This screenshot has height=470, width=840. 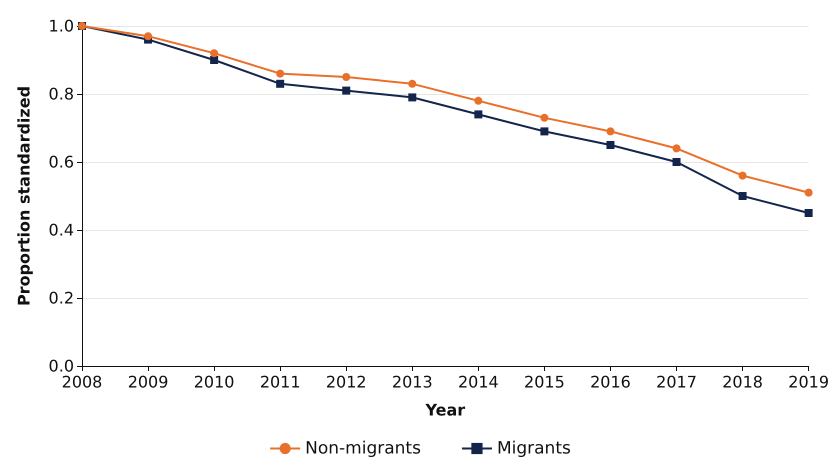 I want to click on x-tick-label: 2008, so click(x=82, y=382).